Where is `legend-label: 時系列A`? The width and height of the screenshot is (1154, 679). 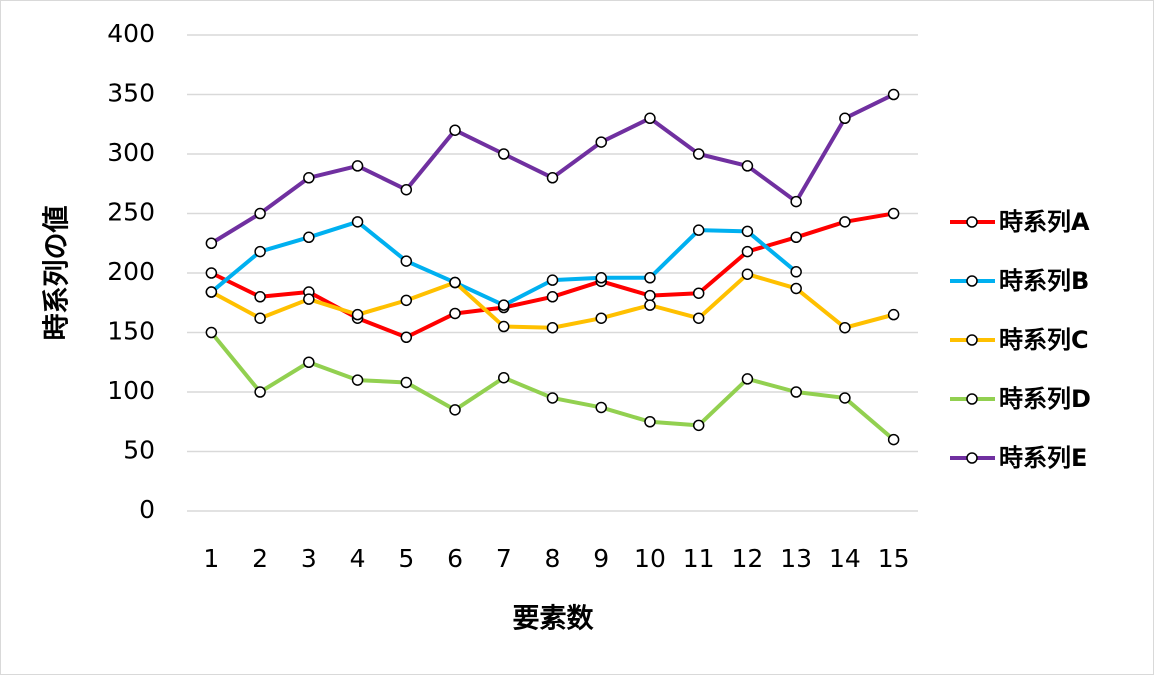
legend-label: 時系列A is located at coordinates (1044, 222).